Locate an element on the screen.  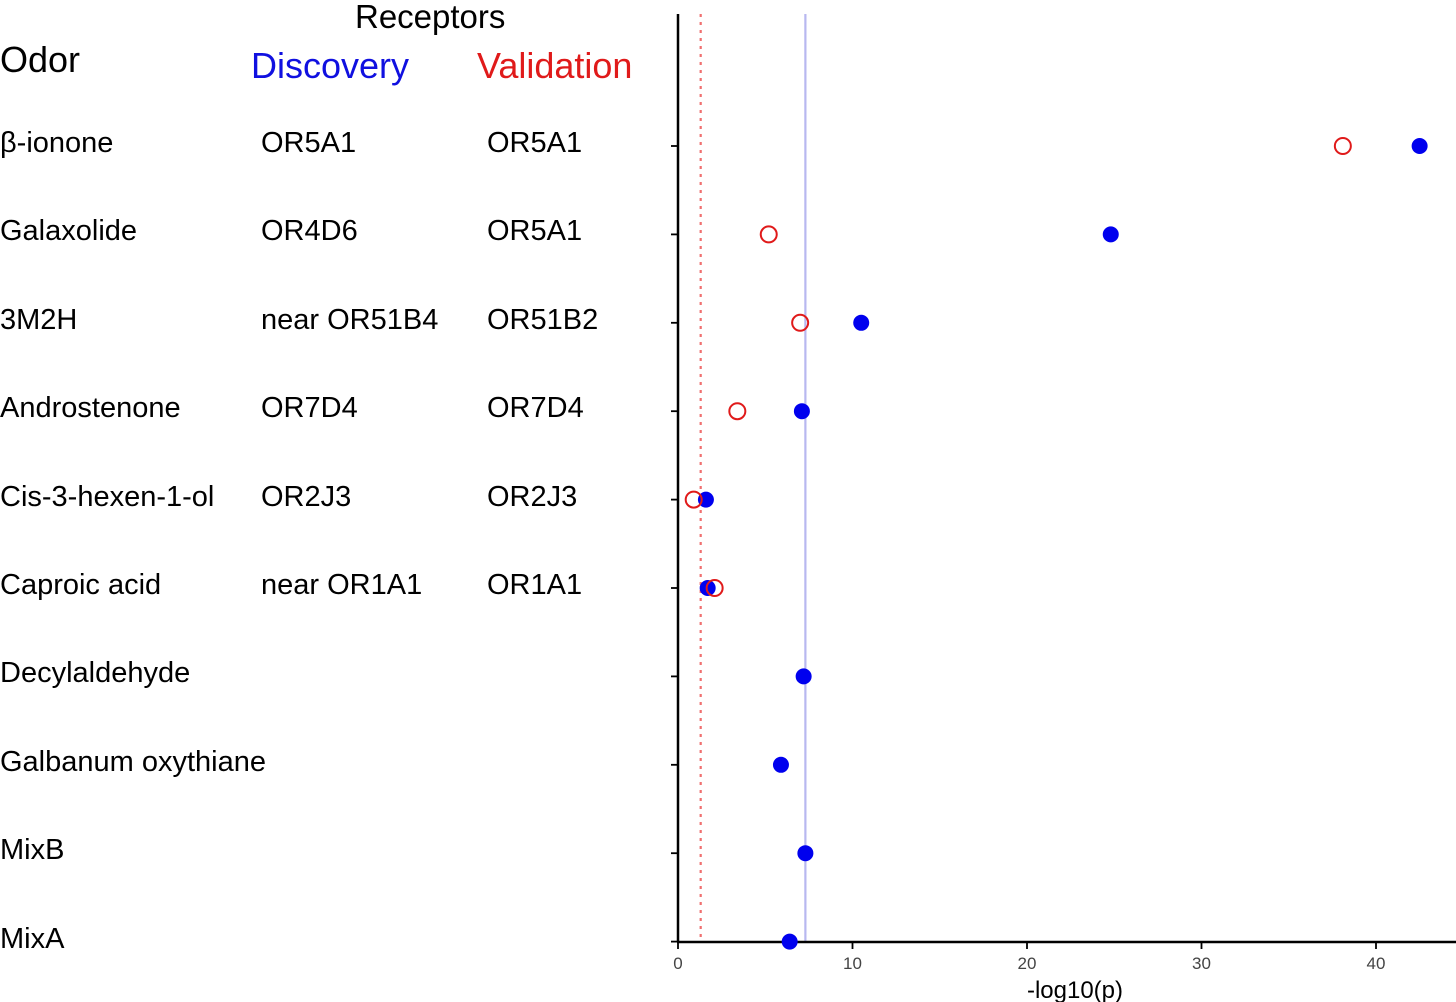
odor-label: MixB is located at coordinates (32, 850).